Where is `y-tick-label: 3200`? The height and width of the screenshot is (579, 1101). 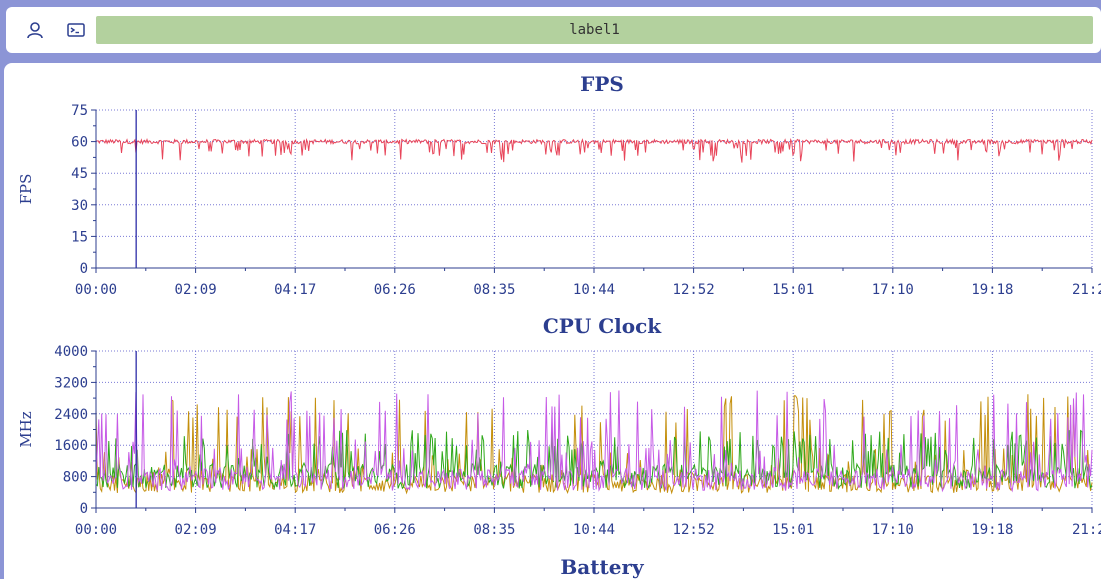
y-tick-label: 3200 is located at coordinates (71, 383).